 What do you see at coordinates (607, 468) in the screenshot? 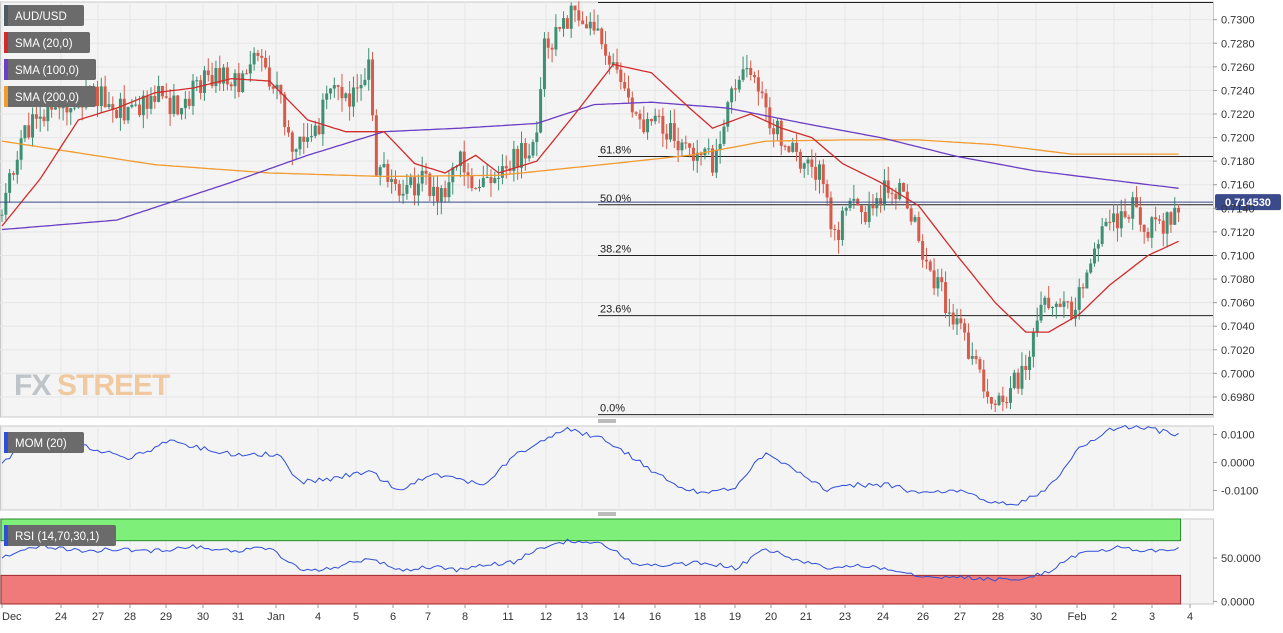
I see `panel-bg` at bounding box center [607, 468].